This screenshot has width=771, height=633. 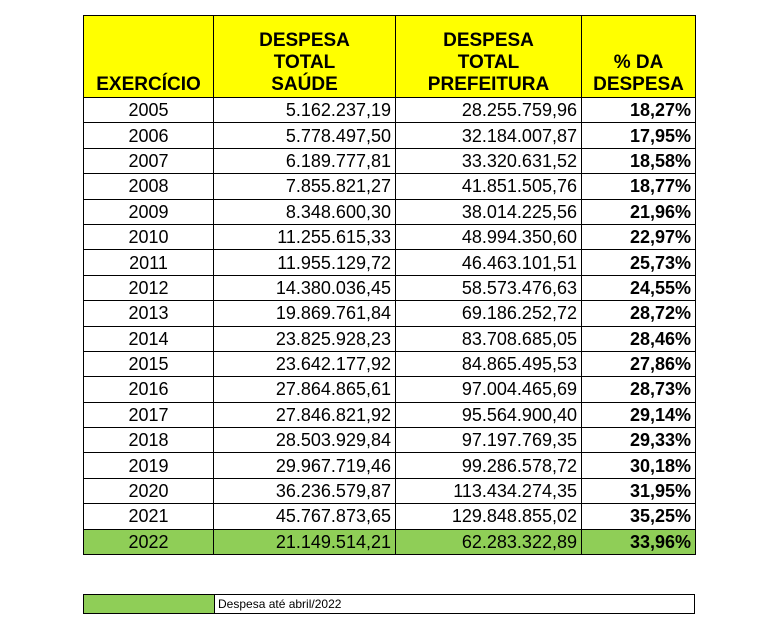 I want to click on table-cell: 2020, so click(x=148, y=491).